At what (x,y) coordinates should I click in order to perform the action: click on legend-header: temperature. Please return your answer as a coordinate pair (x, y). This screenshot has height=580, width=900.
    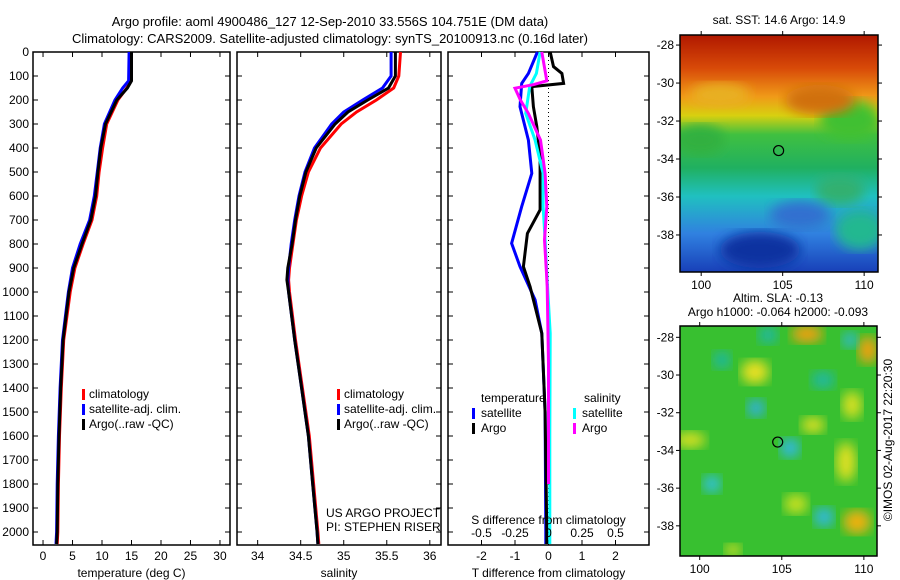
    Looking at the image, I should click on (513, 398).